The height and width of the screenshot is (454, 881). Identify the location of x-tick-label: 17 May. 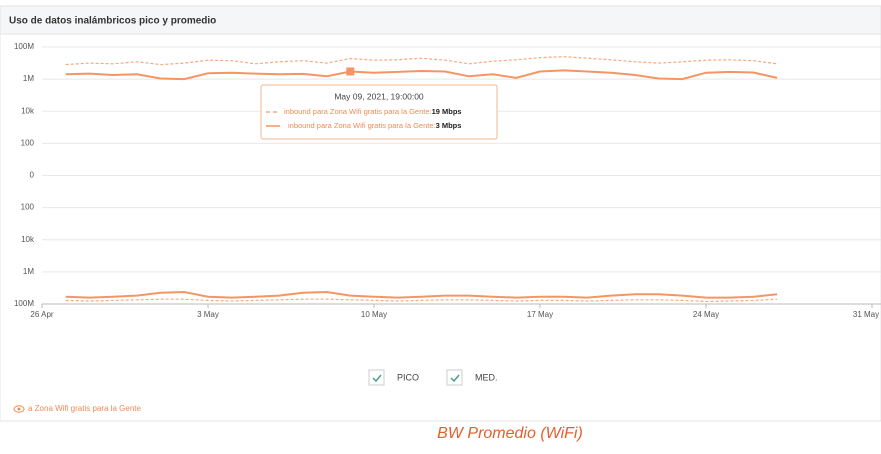
(540, 314).